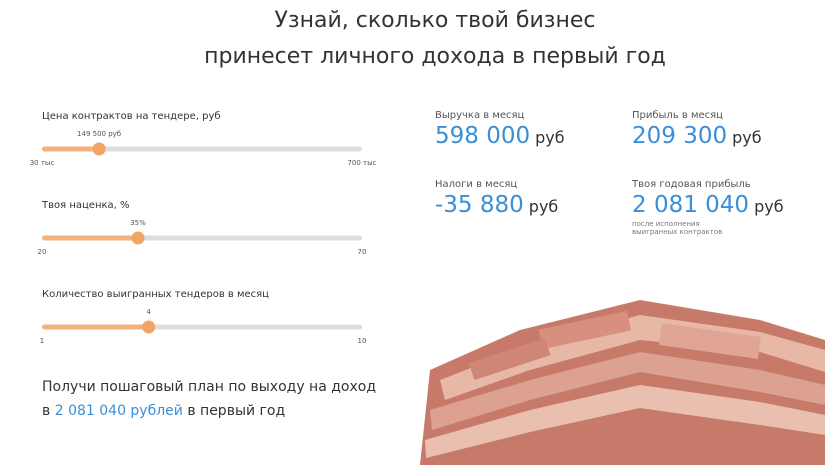  I want to click on slider-min-label: 20, so click(42, 252).